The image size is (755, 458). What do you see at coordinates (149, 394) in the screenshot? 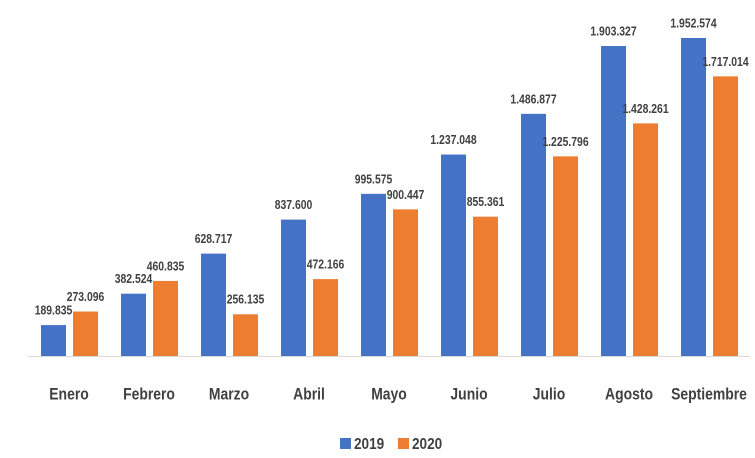
I see `x-tick-label: Febrero` at bounding box center [149, 394].